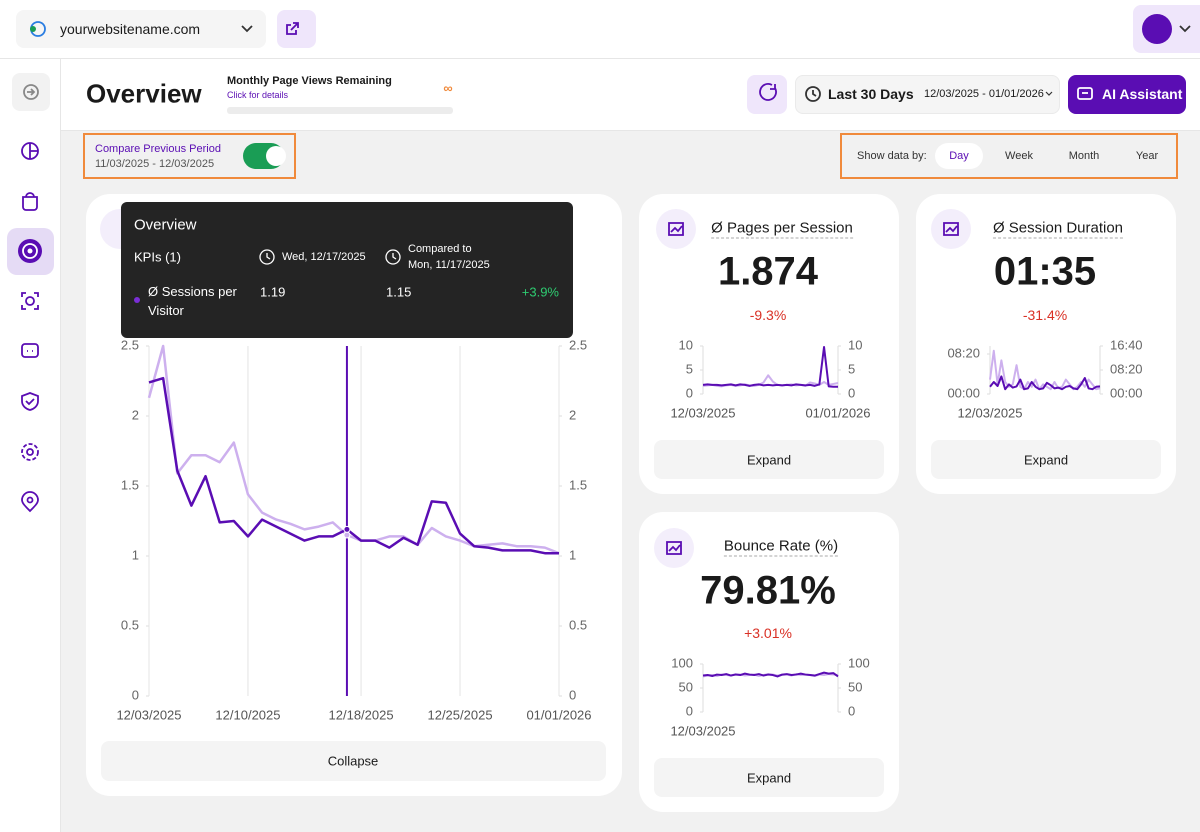  Describe the element at coordinates (768, 590) in the screenshot. I see `card-value: 79.81%` at that location.